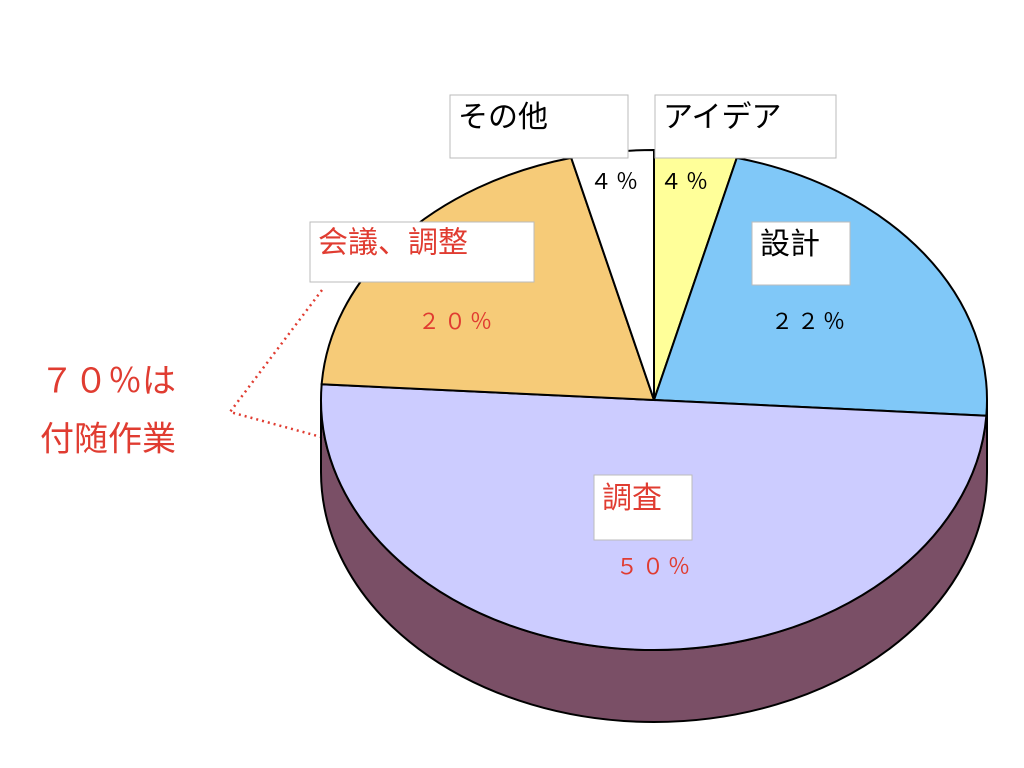 This screenshot has width=1024, height=768. I want to click on category-label: 調査, so click(632, 498).